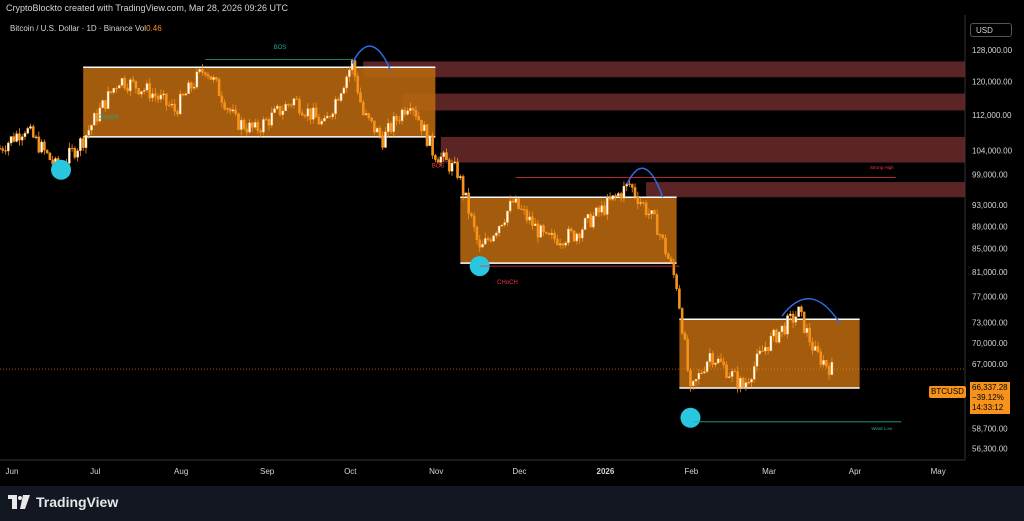 Image resolution: width=1024 pixels, height=521 pixels. I want to click on x-tick-label: May, so click(938, 471).